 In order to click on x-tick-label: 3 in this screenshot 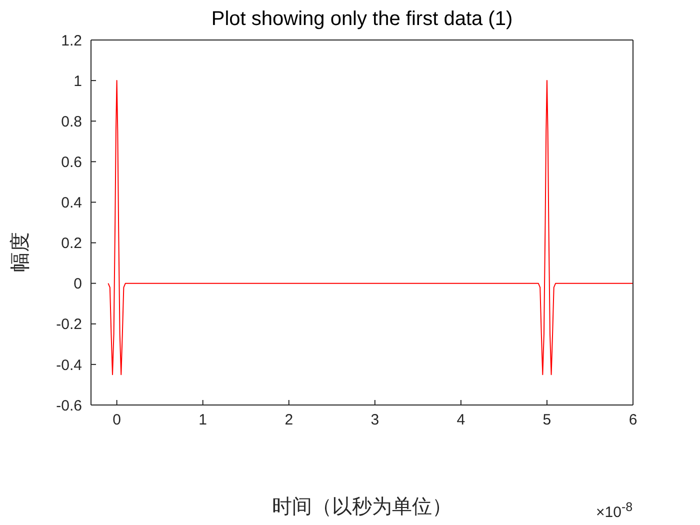, I will do `click(375, 420)`.